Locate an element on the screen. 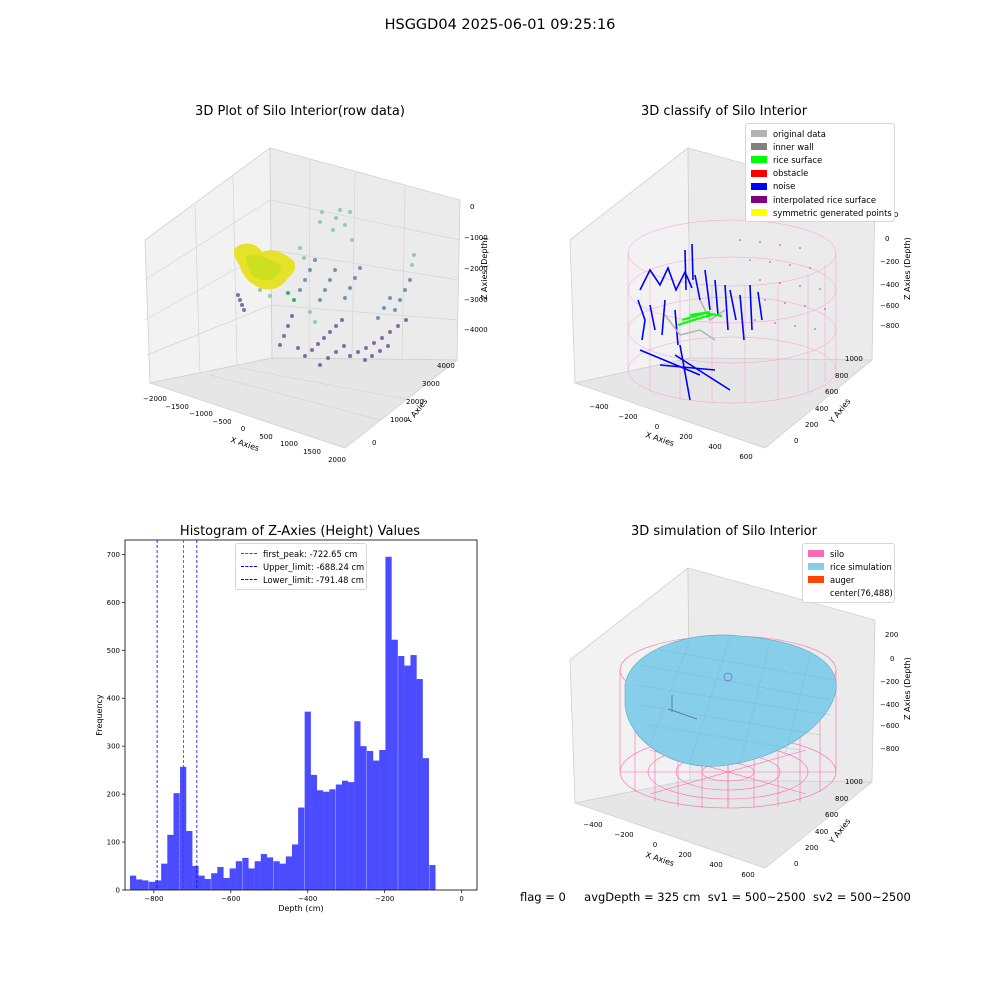 Image resolution: width=1000 pixels, height=1000 pixels. rice-surface-points is located at coordinates (700, 318).